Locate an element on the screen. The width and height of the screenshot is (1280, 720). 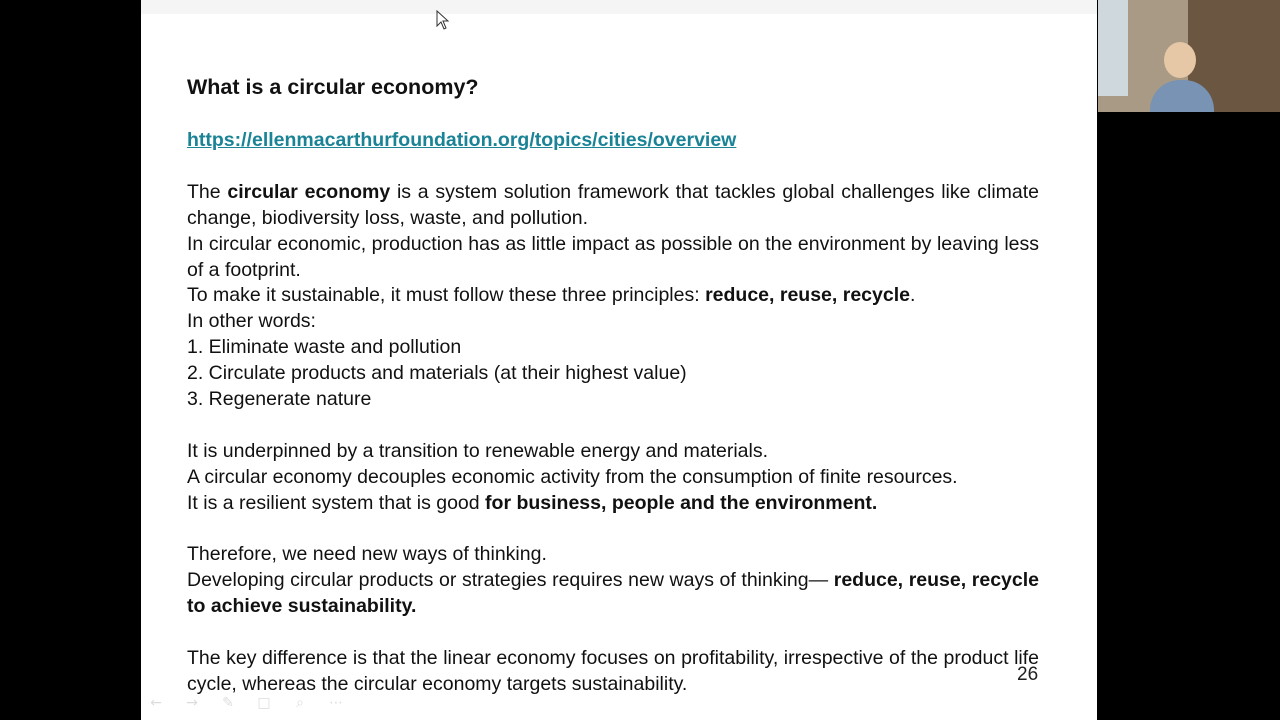
presentation-toolbar: ← → ✎ □ ⌕ ⋯ is located at coordinates (246, 704).